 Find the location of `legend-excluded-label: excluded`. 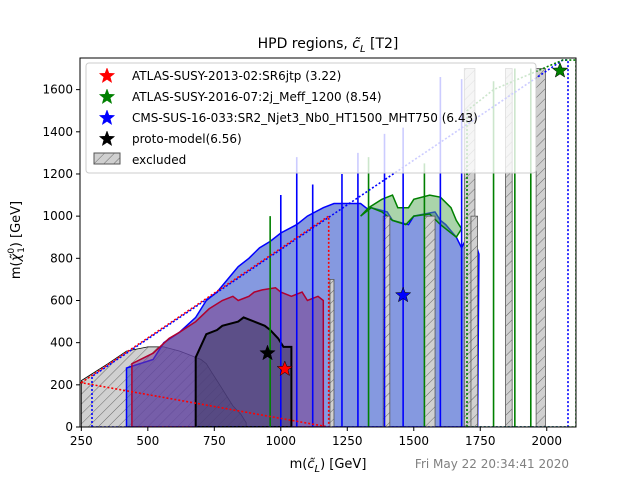

legend-excluded-label: excluded is located at coordinates (159, 160).